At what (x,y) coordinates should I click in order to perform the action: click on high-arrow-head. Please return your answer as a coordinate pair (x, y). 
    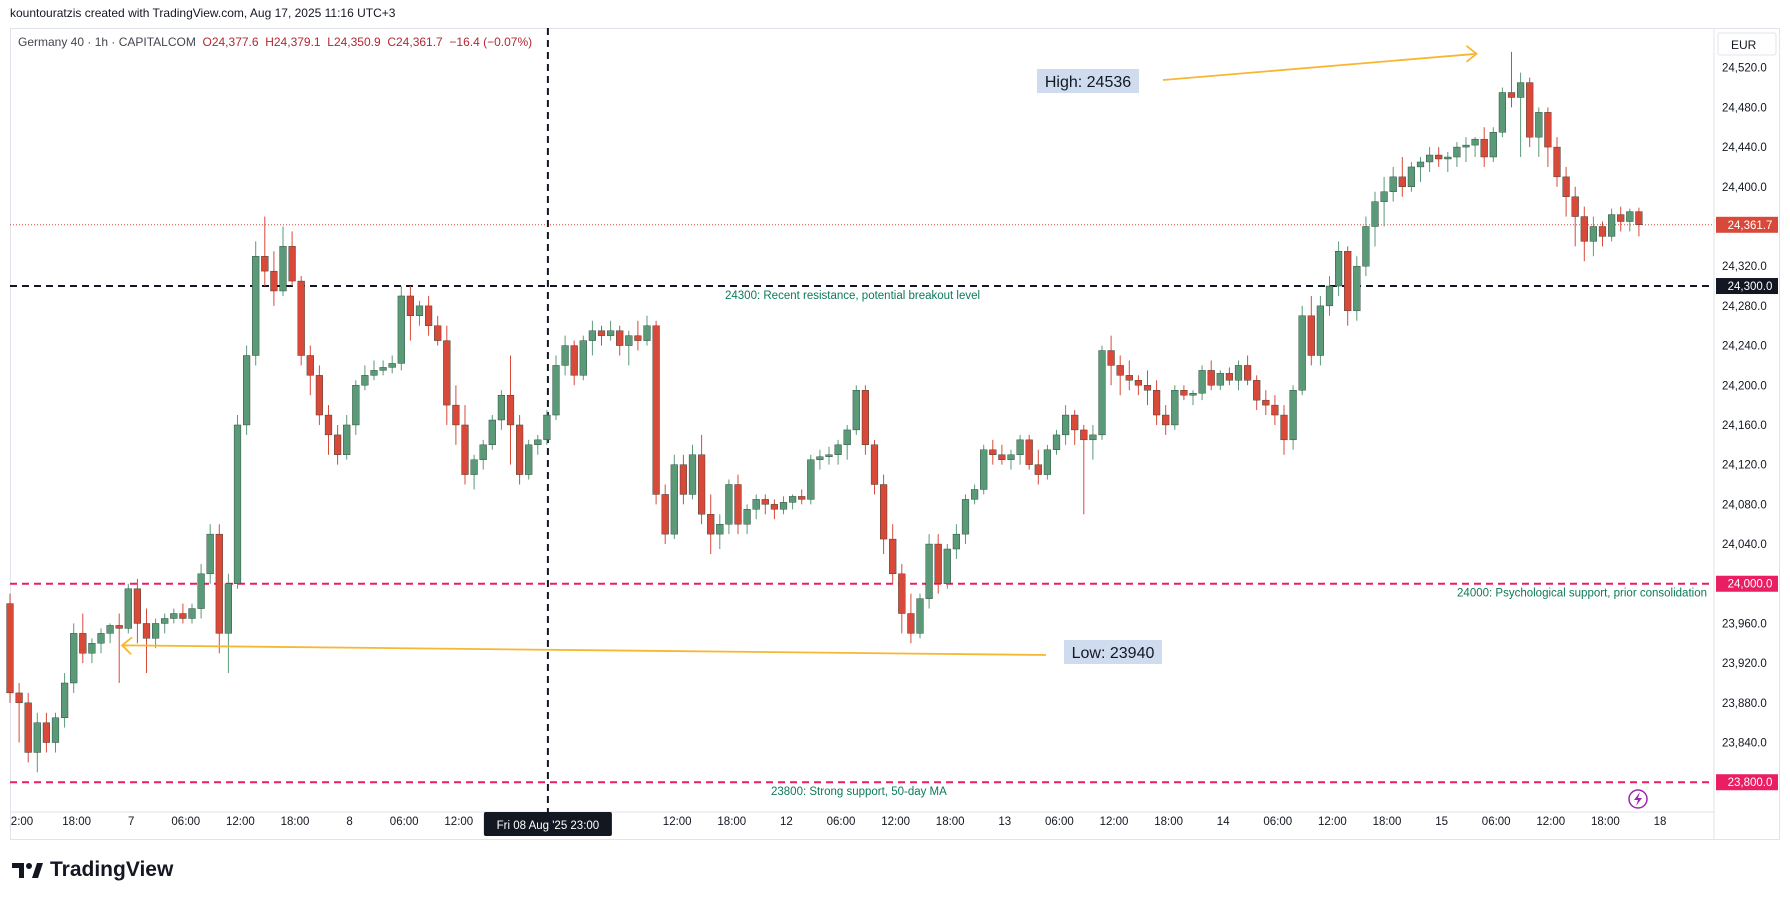
    Looking at the image, I should click on (1471, 54).